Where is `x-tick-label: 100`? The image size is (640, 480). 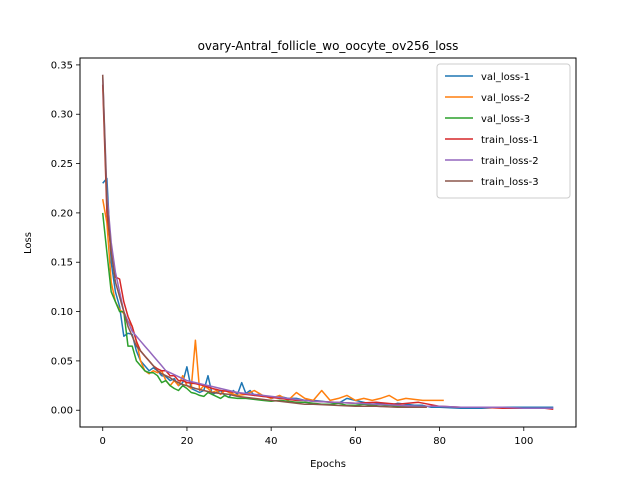
x-tick-label: 100 is located at coordinates (523, 441).